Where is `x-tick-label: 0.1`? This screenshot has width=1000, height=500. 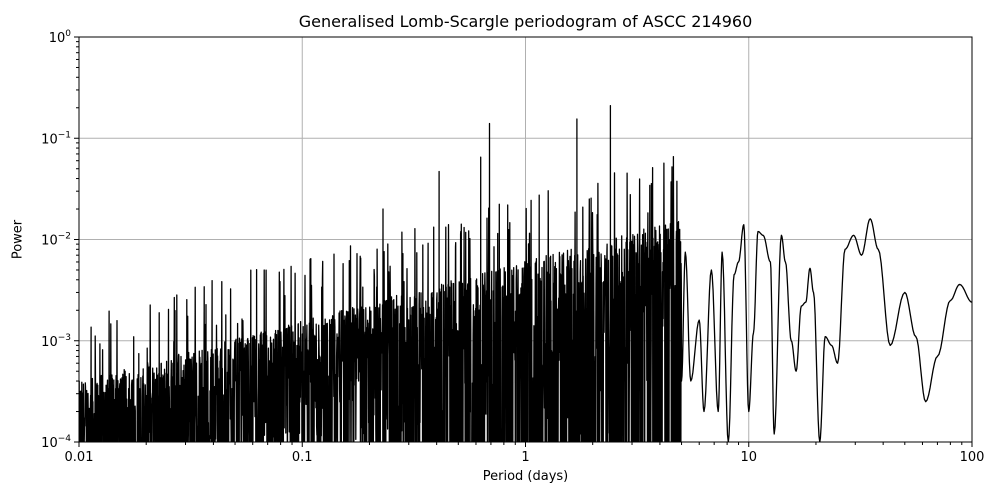
x-tick-label: 0.1 is located at coordinates (302, 457).